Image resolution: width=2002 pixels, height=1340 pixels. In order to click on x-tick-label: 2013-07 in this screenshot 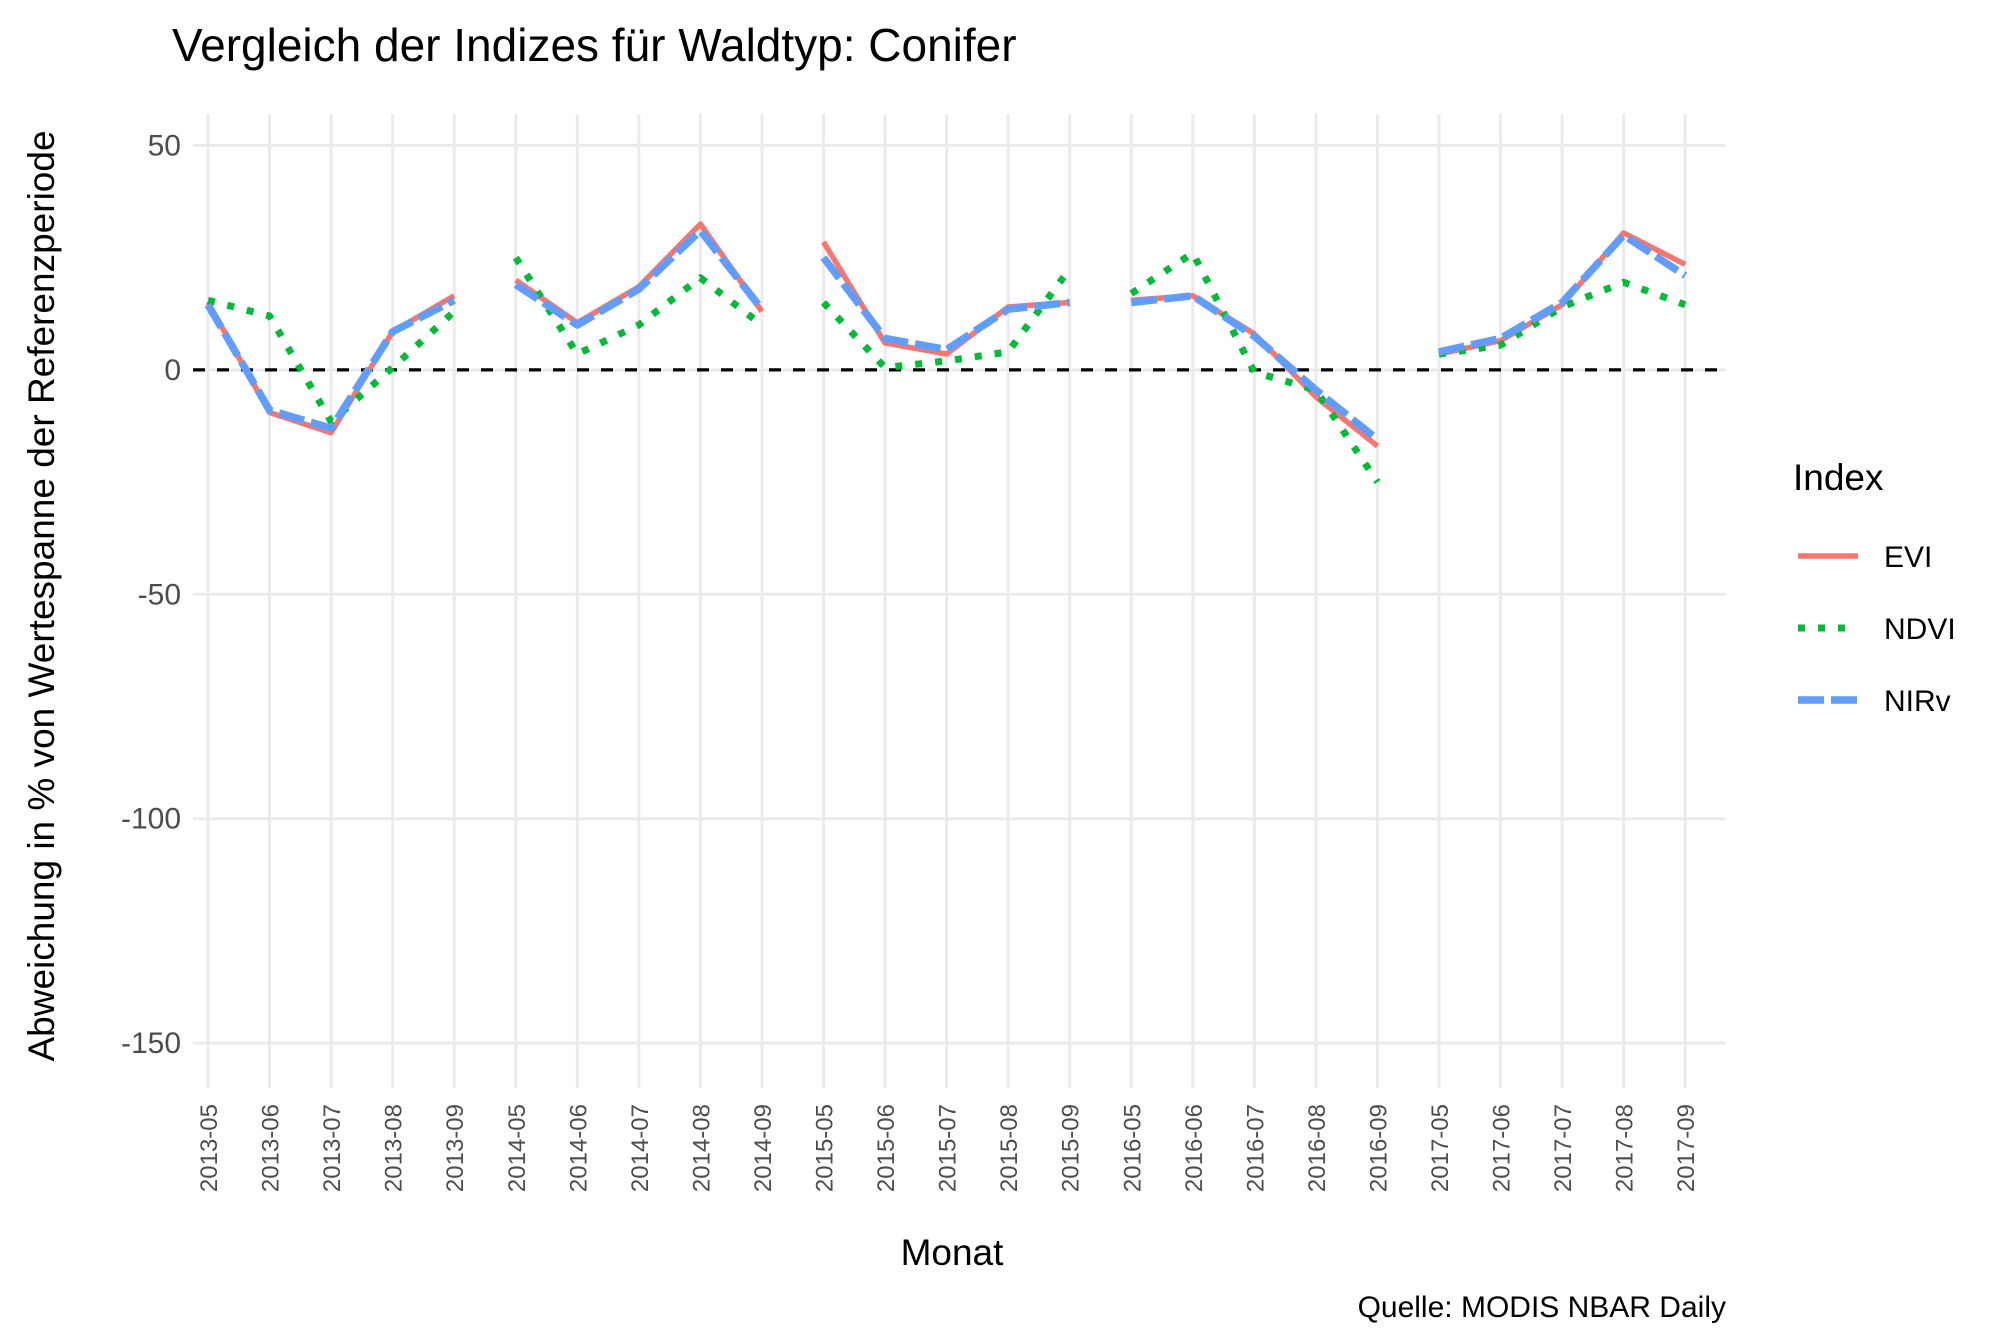, I will do `click(332, 1148)`.